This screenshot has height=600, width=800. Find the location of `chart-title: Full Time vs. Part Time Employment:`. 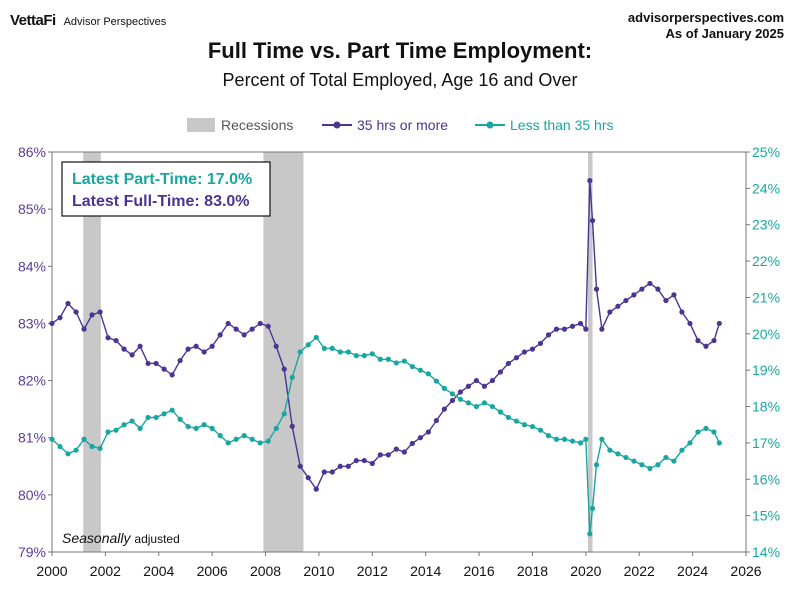

chart-title: Full Time vs. Part Time Employment: is located at coordinates (400, 50).